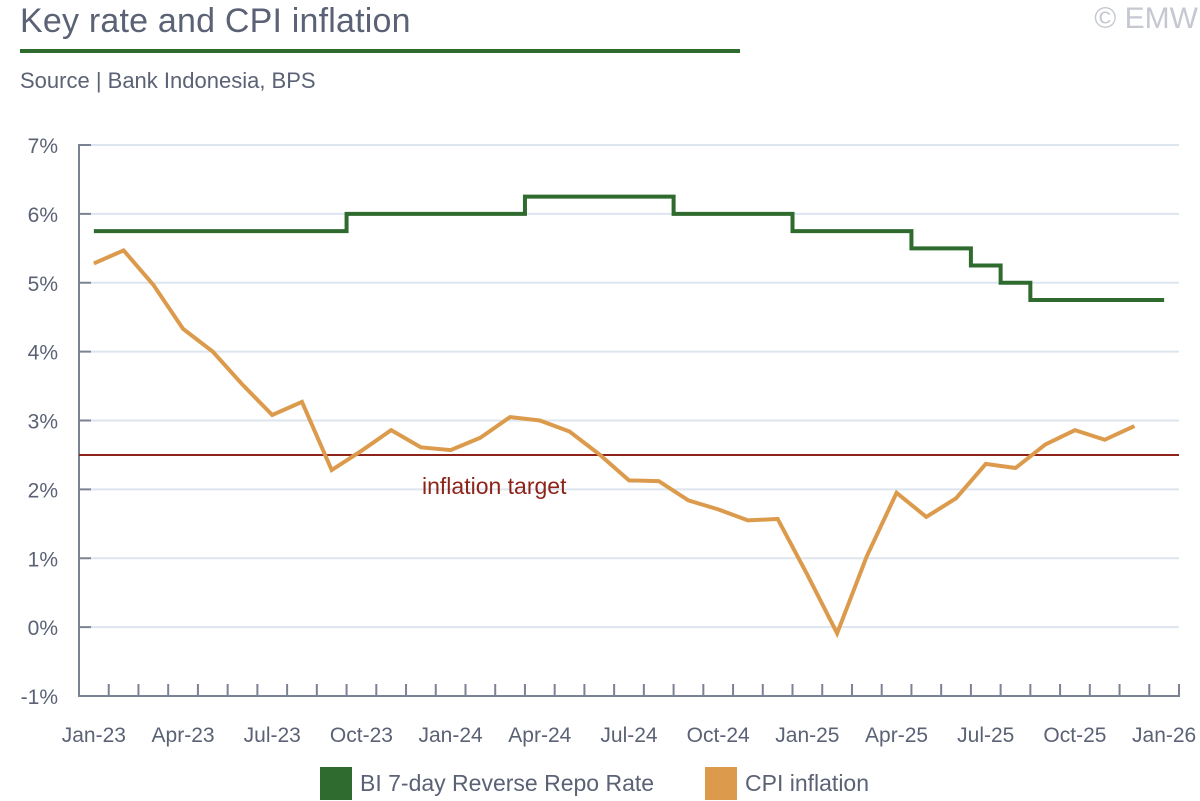 The image size is (1200, 801). What do you see at coordinates (43, 215) in the screenshot?
I see `y-tick-label: 6%` at bounding box center [43, 215].